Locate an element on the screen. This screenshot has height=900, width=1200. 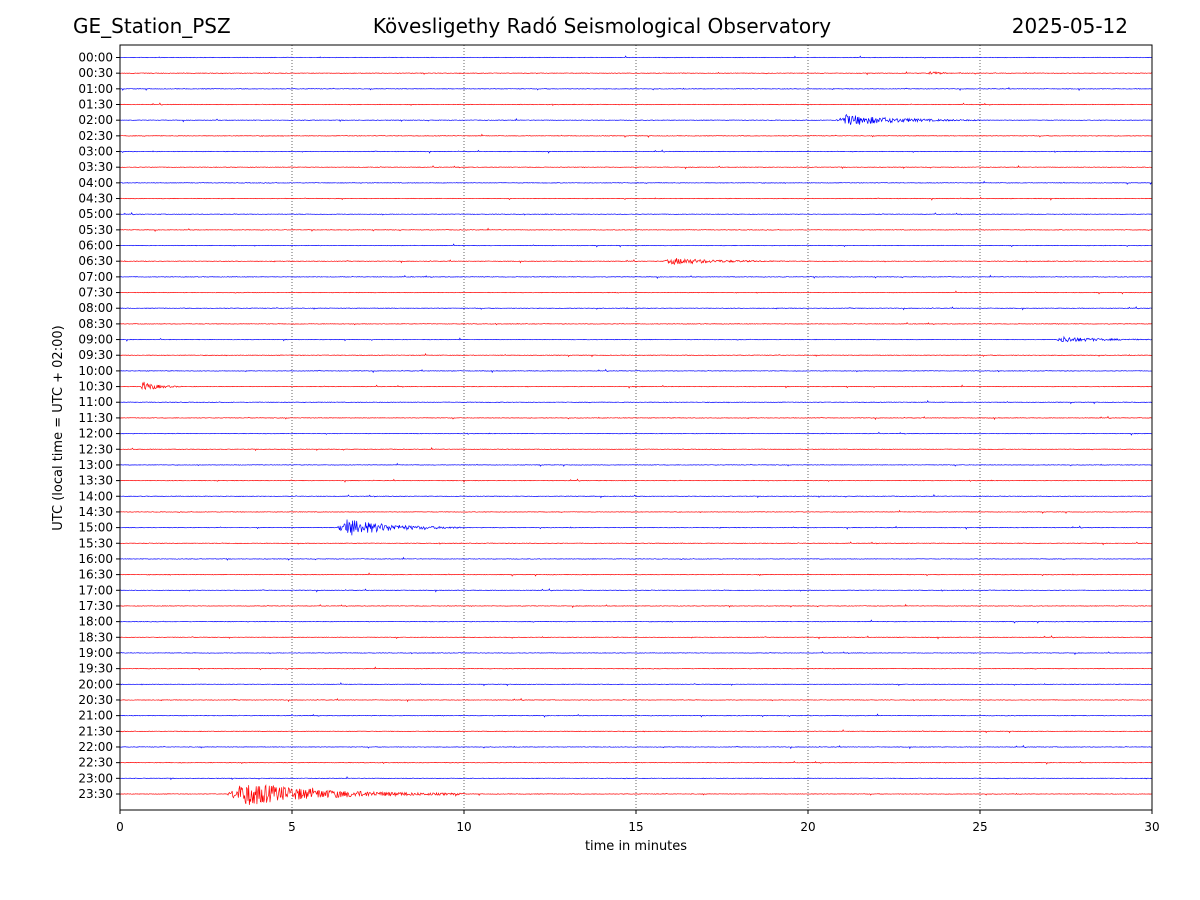
y-tick-label: 03:00 is located at coordinates (95, 152).